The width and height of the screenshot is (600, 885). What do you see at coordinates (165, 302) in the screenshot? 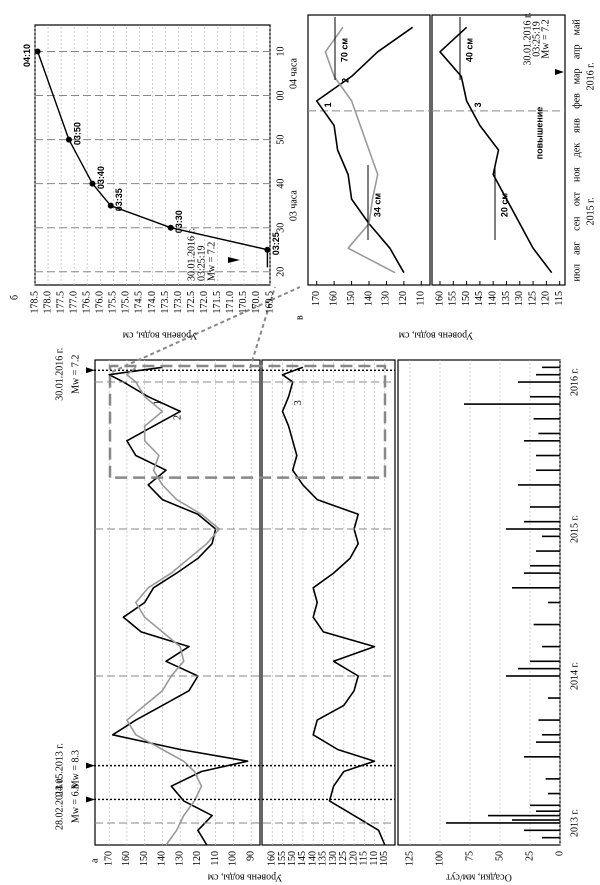
I see `y-tick-label: 173.5` at bounding box center [165, 302].